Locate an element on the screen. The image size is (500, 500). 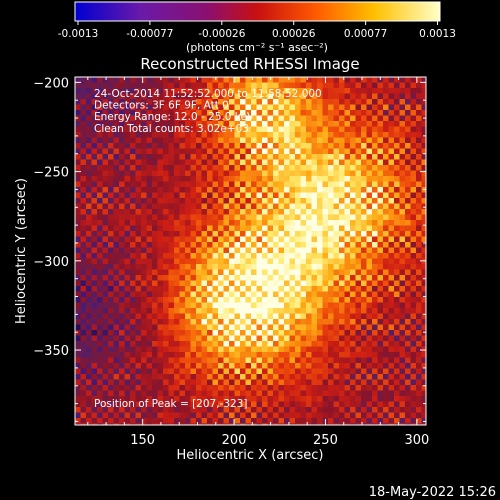
y-tick-label: −200 is located at coordinates (51, 83).